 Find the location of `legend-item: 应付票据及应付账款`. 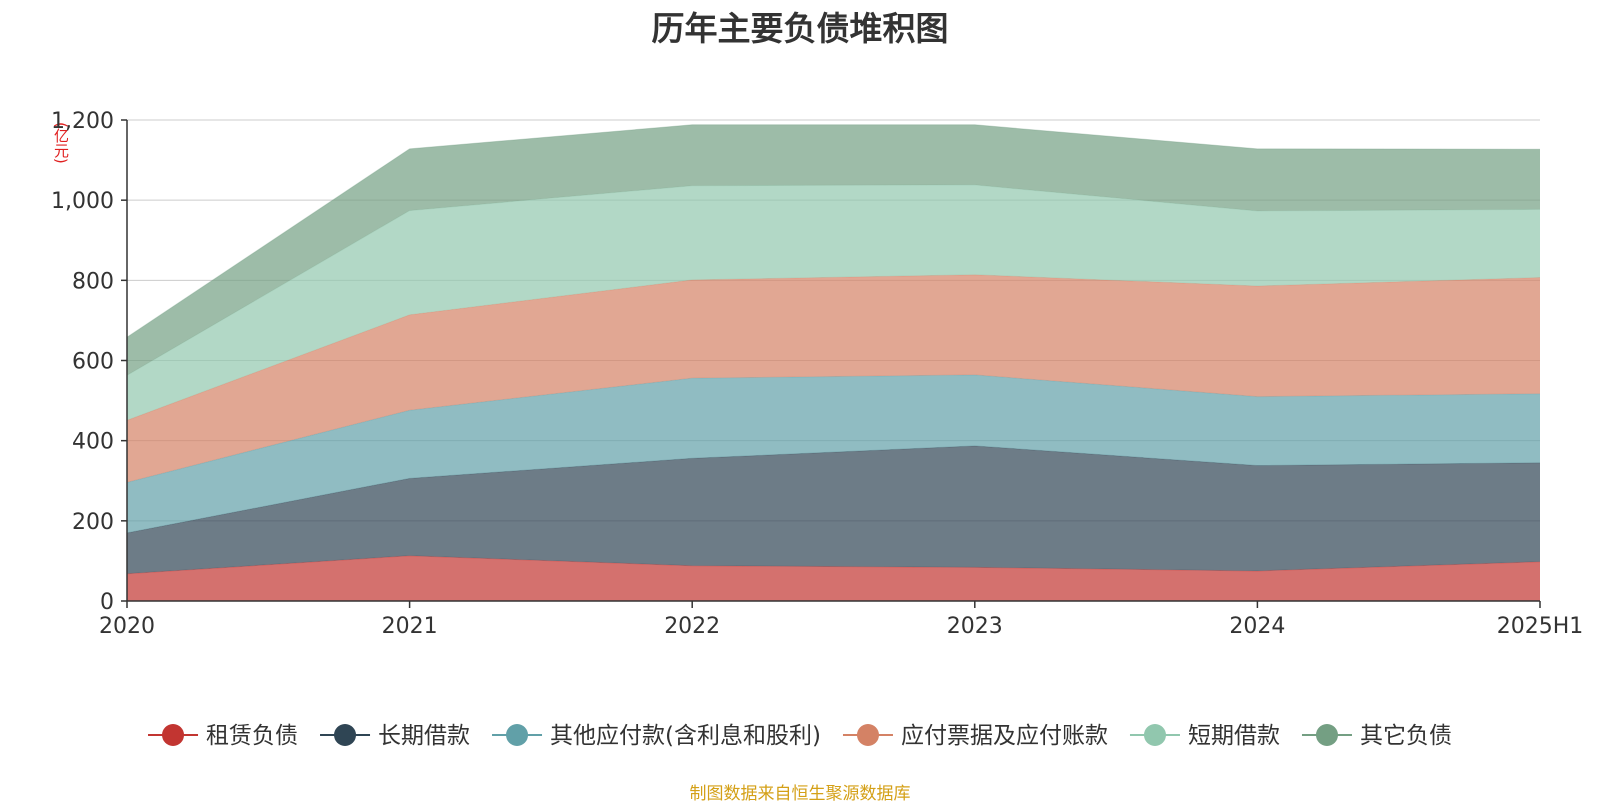

legend-item: 应付票据及应付账款 is located at coordinates (975, 736).